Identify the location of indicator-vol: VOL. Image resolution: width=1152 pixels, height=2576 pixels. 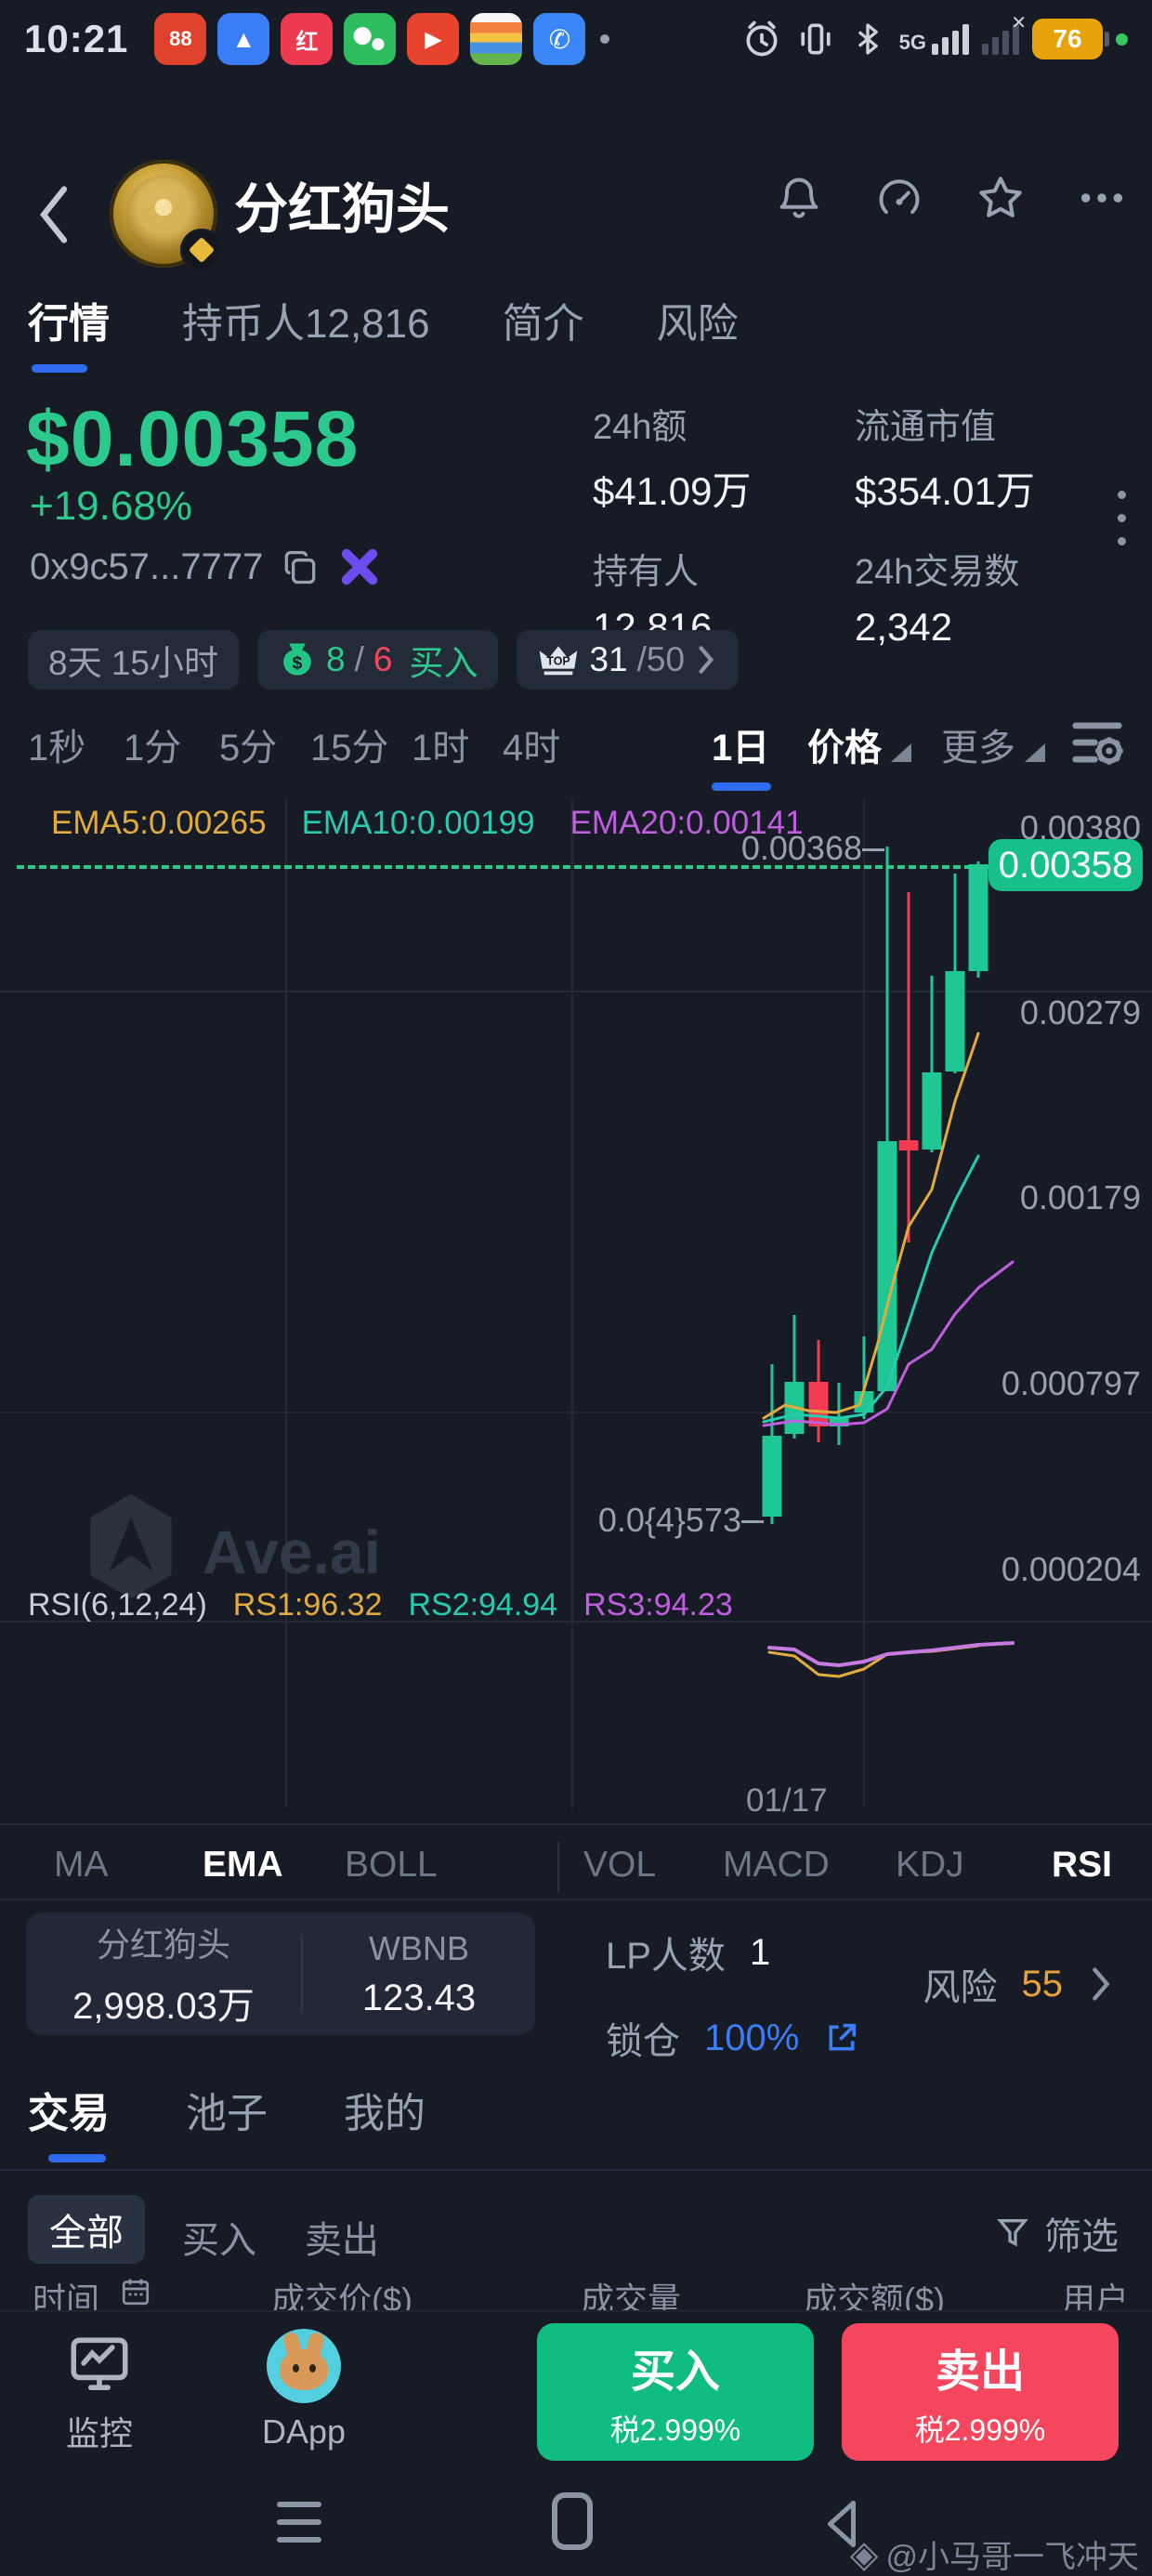
(620, 1865).